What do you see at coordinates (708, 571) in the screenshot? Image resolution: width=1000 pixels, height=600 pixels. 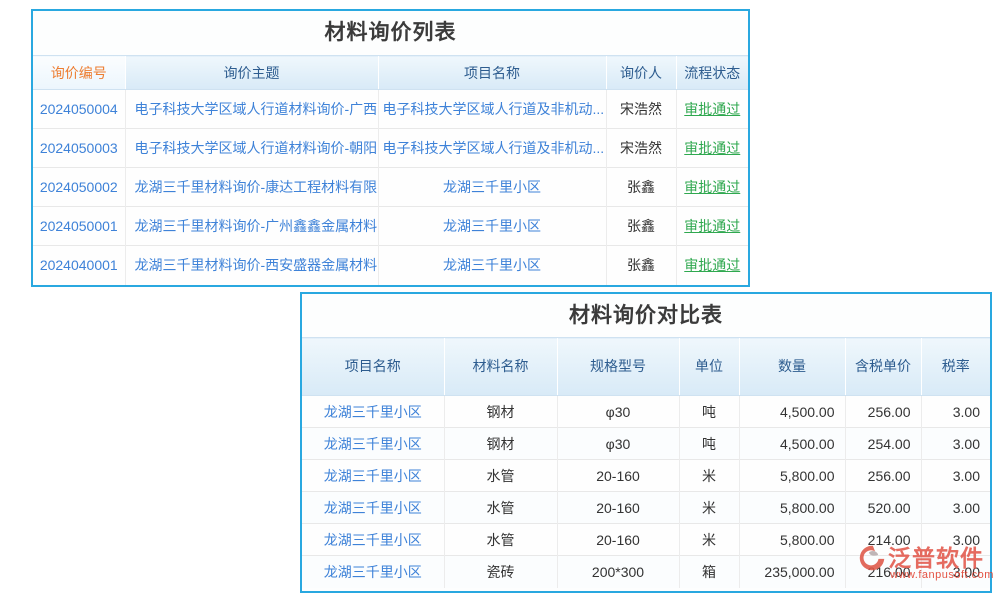 I see `unit-cell: 箱` at bounding box center [708, 571].